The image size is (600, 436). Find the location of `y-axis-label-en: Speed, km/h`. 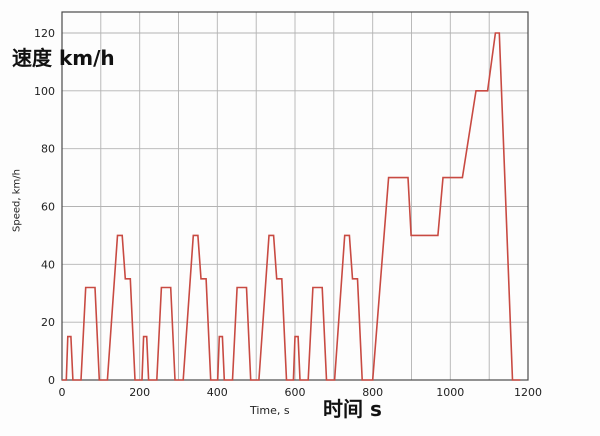

y-axis-label-en: Speed, km/h is located at coordinates (17, 200).